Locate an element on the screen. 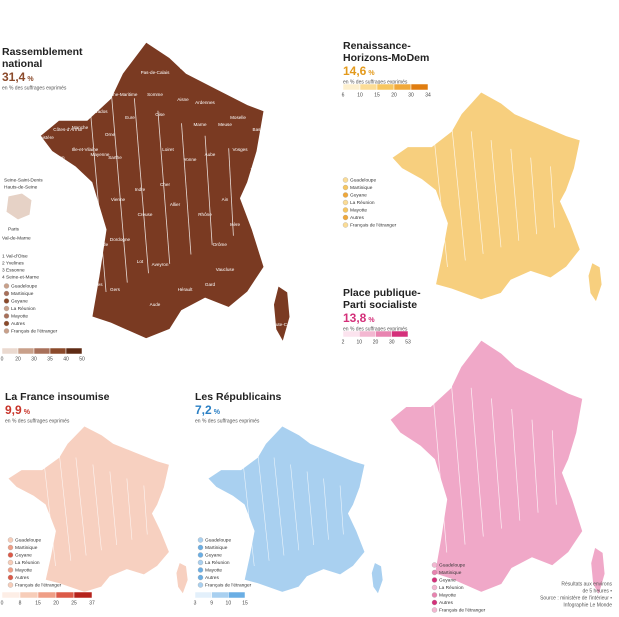 This screenshot has width=619, height=617. department-label: Savoie is located at coordinates (255, 214).